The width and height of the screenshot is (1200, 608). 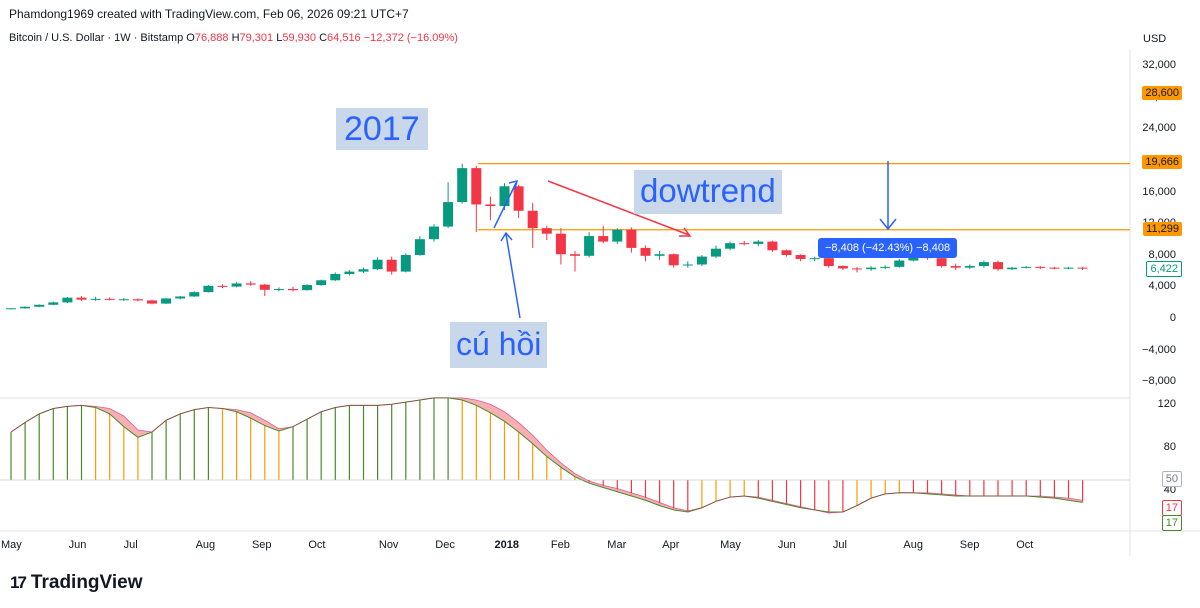 What do you see at coordinates (299, 38) in the screenshot?
I see `low-value: 59,930` at bounding box center [299, 38].